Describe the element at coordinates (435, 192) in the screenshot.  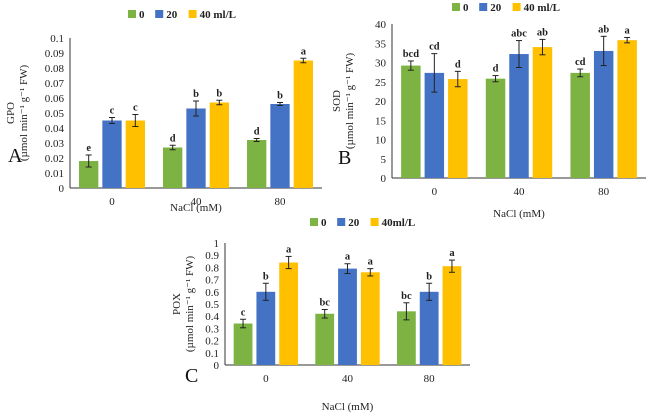
I see `panel-b-x-tick-label: 0` at that location.